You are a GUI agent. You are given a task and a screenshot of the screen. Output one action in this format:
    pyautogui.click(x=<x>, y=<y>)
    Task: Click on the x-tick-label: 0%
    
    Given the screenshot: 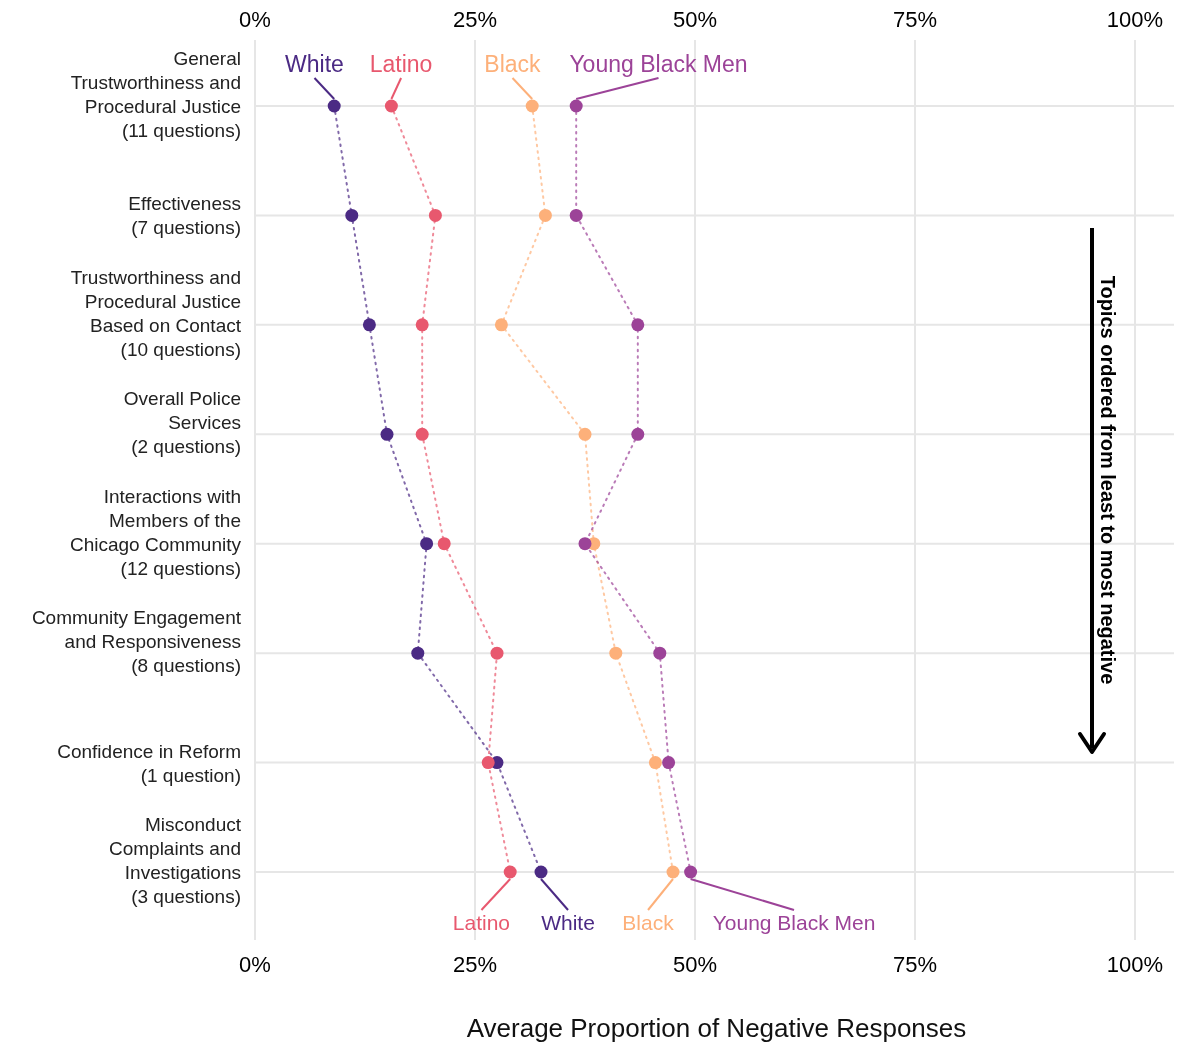 What is the action you would take?
    pyautogui.click(x=255, y=19)
    